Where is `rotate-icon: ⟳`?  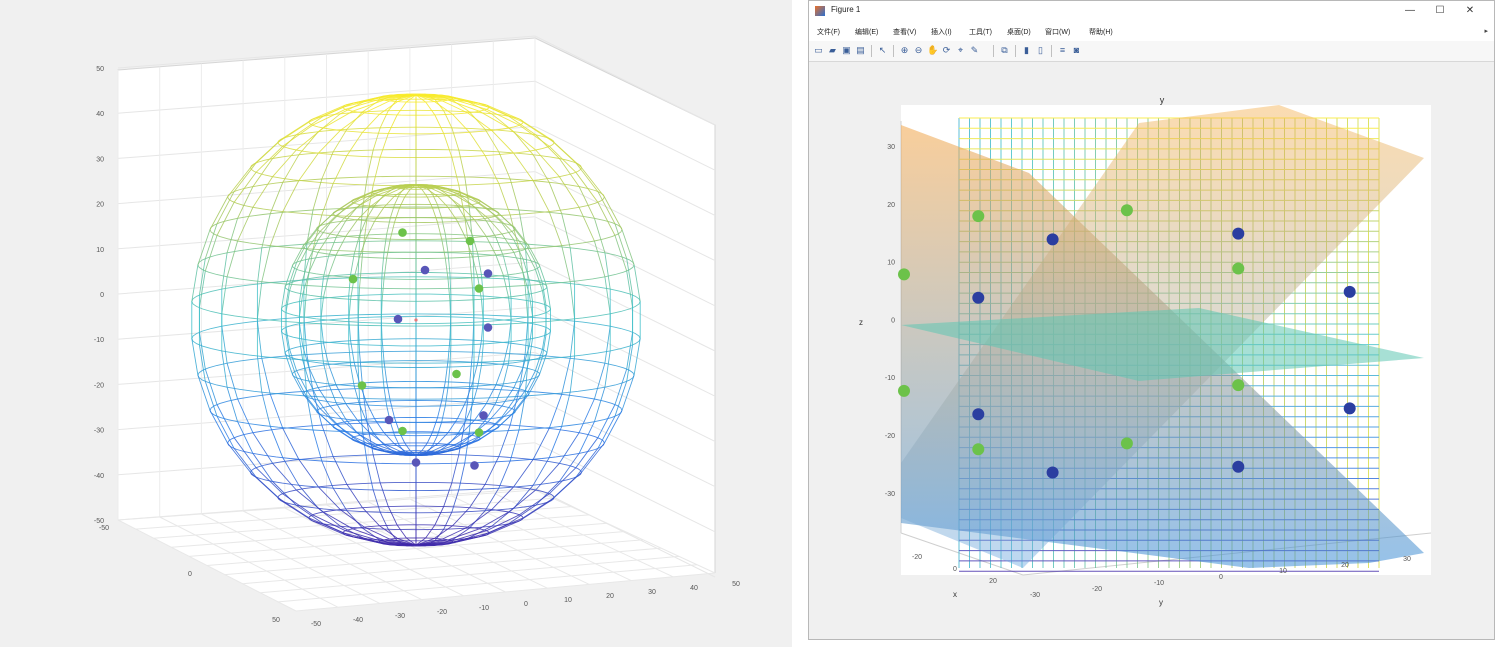
rotate-icon: ⟳ is located at coordinates (946, 50).